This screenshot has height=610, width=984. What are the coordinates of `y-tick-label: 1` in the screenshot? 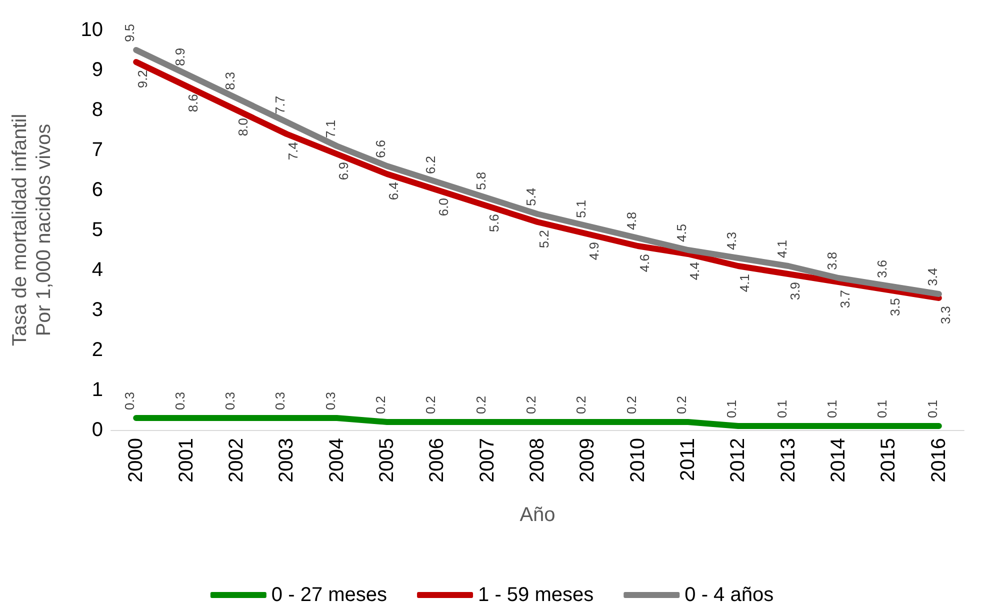 It's located at (97, 390).